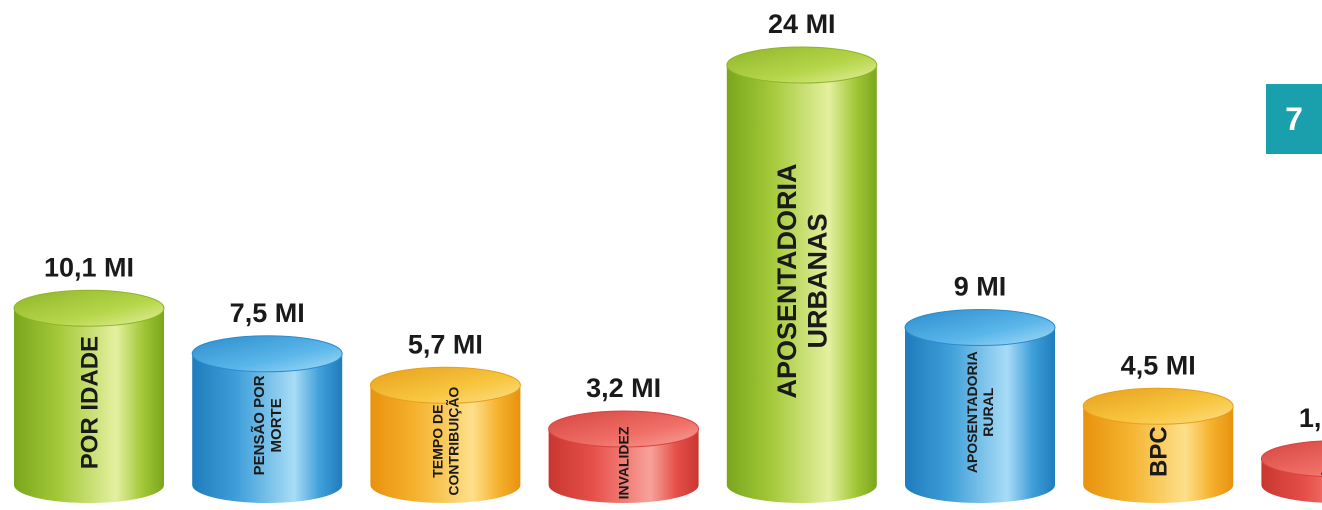 Image resolution: width=1322 pixels, height=510 pixels. Describe the element at coordinates (802, 24) in the screenshot. I see `value-label: 24 MI` at that location.